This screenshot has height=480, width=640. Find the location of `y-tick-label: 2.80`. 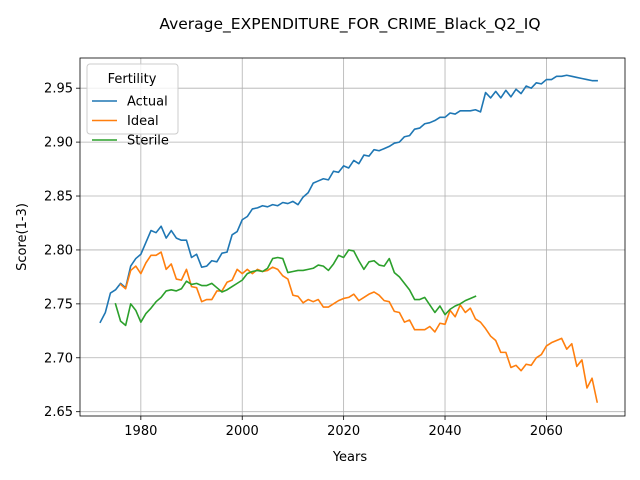

y-tick-label: 2.80 is located at coordinates (58, 250).